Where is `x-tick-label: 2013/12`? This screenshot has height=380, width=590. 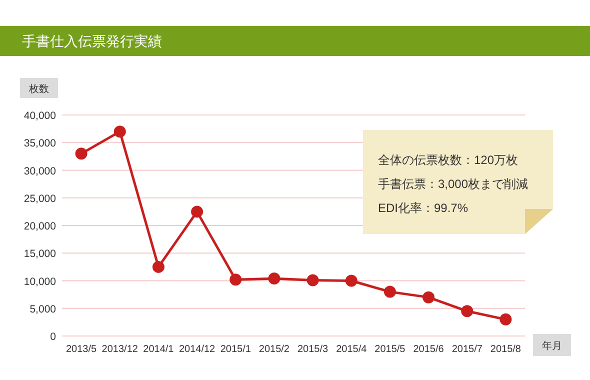 x-tick-label: 2013/12 is located at coordinates (120, 349).